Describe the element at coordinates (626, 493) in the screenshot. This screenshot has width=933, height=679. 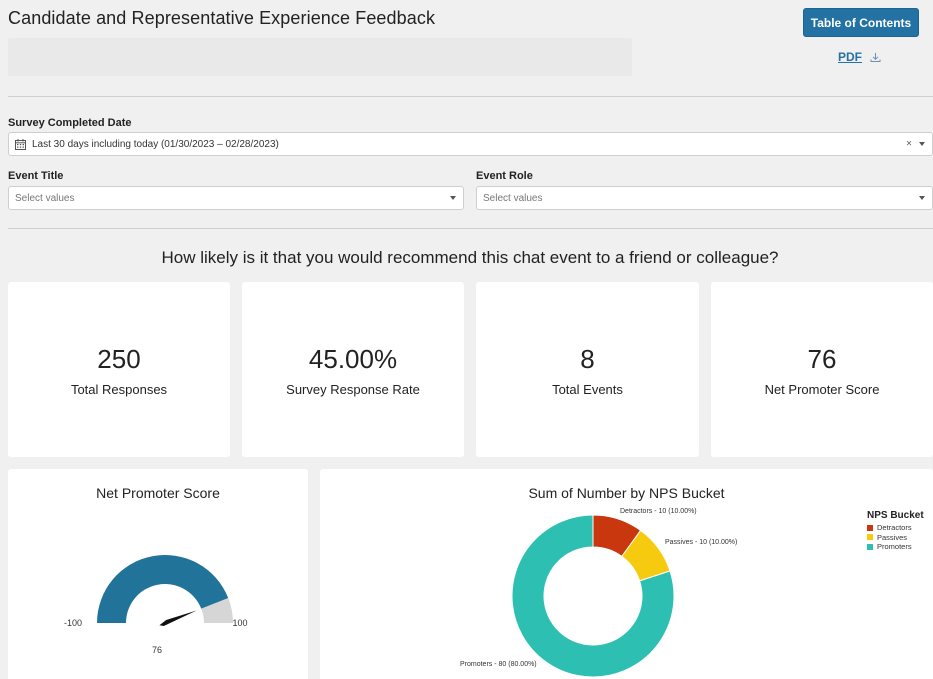
I see `chart-title: Sum of Number by NPS Bucket` at that location.